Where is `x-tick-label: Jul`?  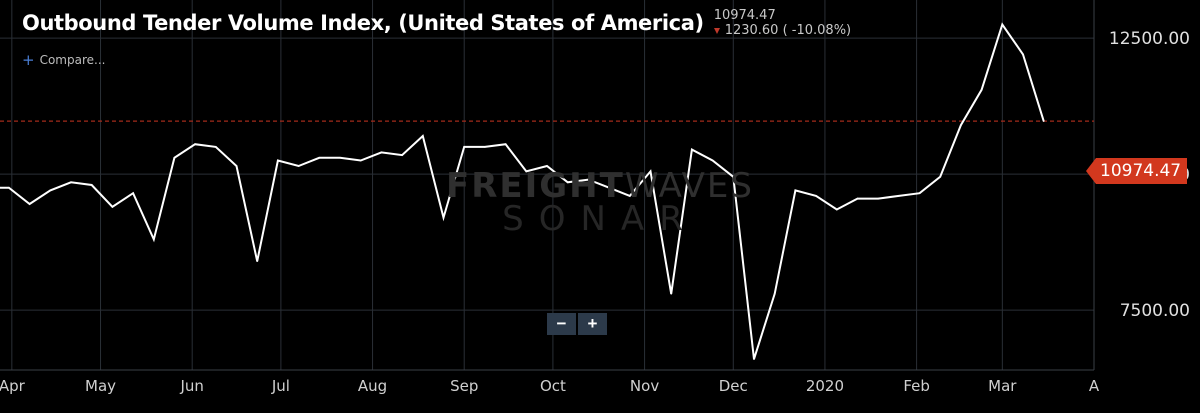 x-tick-label: Jul is located at coordinates (280, 386).